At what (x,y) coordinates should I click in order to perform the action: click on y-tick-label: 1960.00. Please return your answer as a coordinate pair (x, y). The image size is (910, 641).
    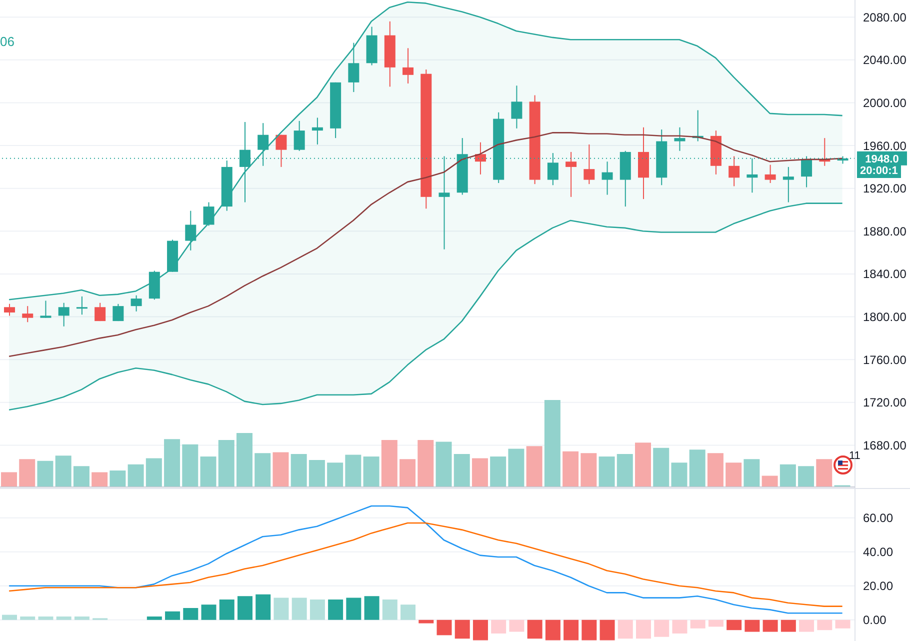
    Looking at the image, I should click on (885, 145).